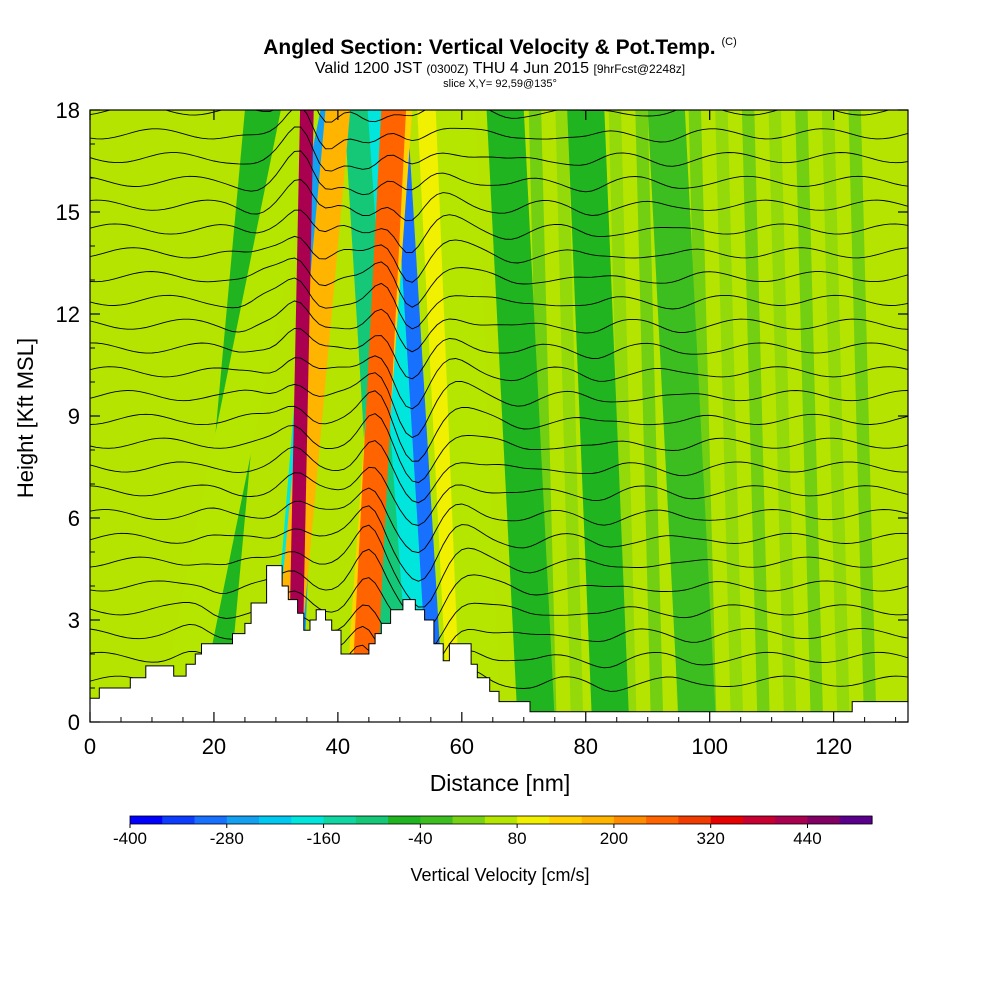 The height and width of the screenshot is (1000, 1000). I want to click on y-tick-label: 18, so click(68, 110).